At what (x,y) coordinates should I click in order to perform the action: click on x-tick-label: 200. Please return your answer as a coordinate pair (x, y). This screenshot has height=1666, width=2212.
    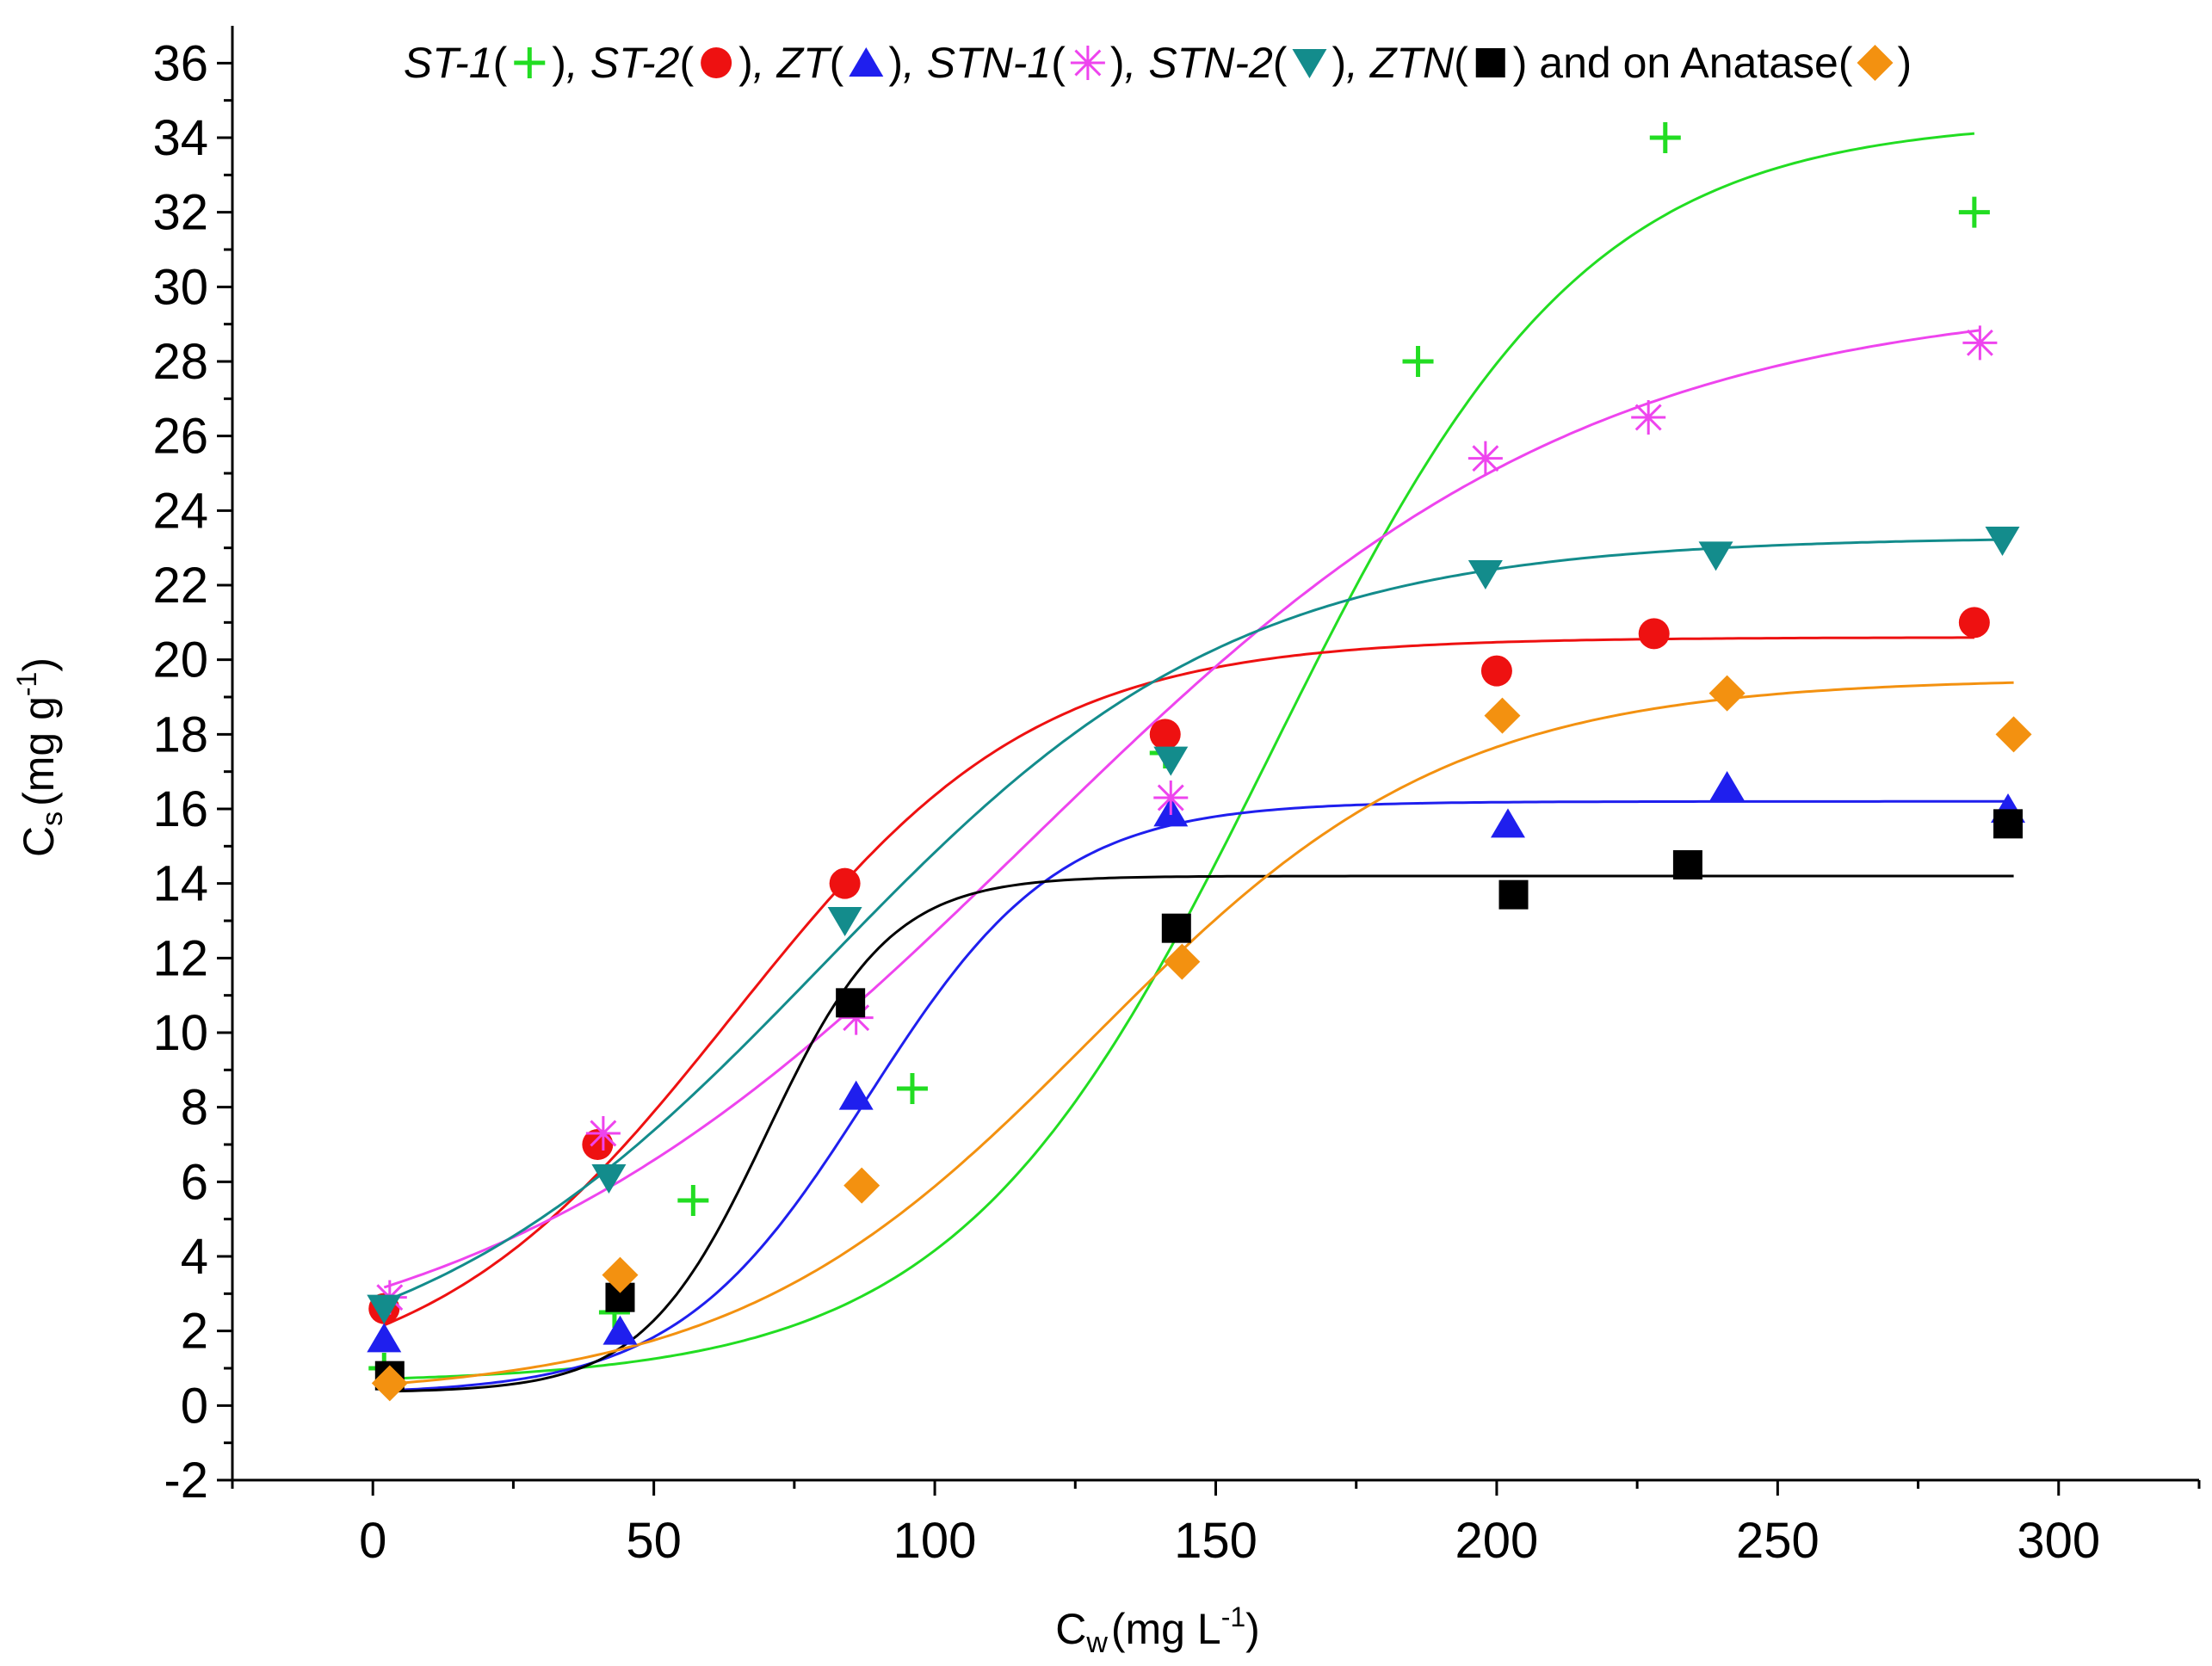
    Looking at the image, I should click on (1497, 1541).